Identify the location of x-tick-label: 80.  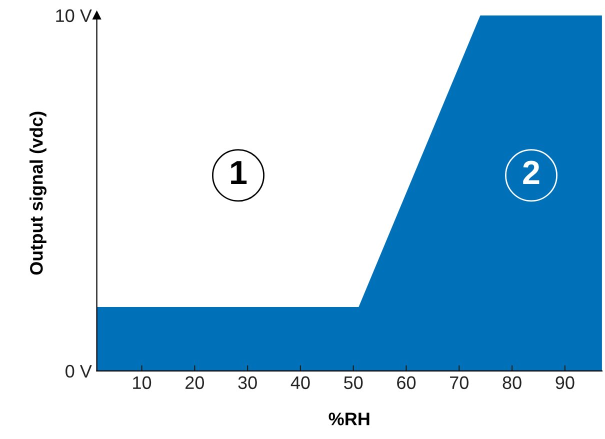
(512, 383).